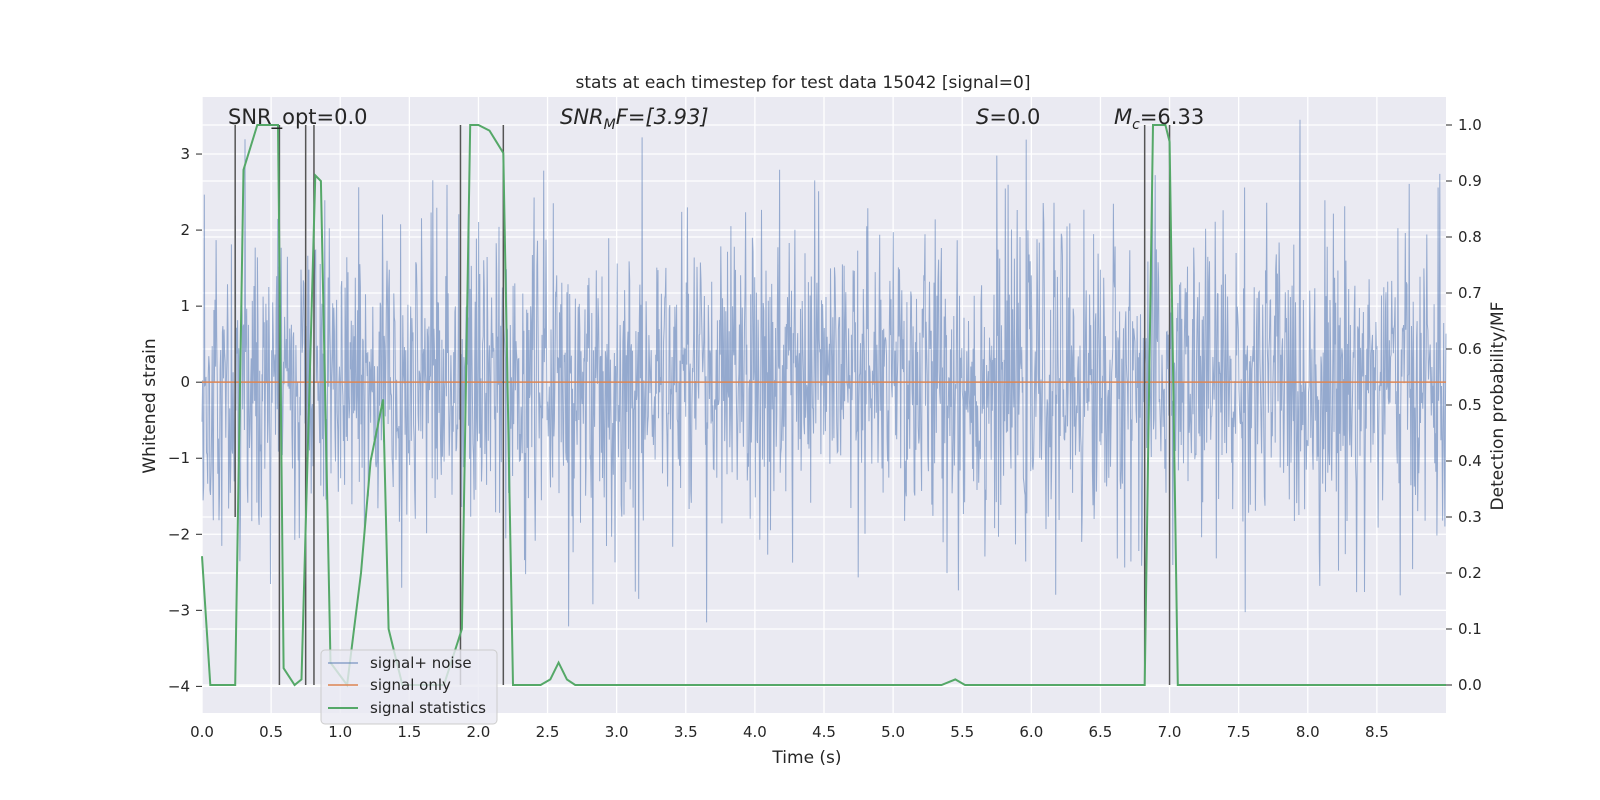 Image resolution: width=1600 pixels, height=800 pixels. Describe the element at coordinates (185, 230) in the screenshot. I see `y-tick-label: 2` at that location.